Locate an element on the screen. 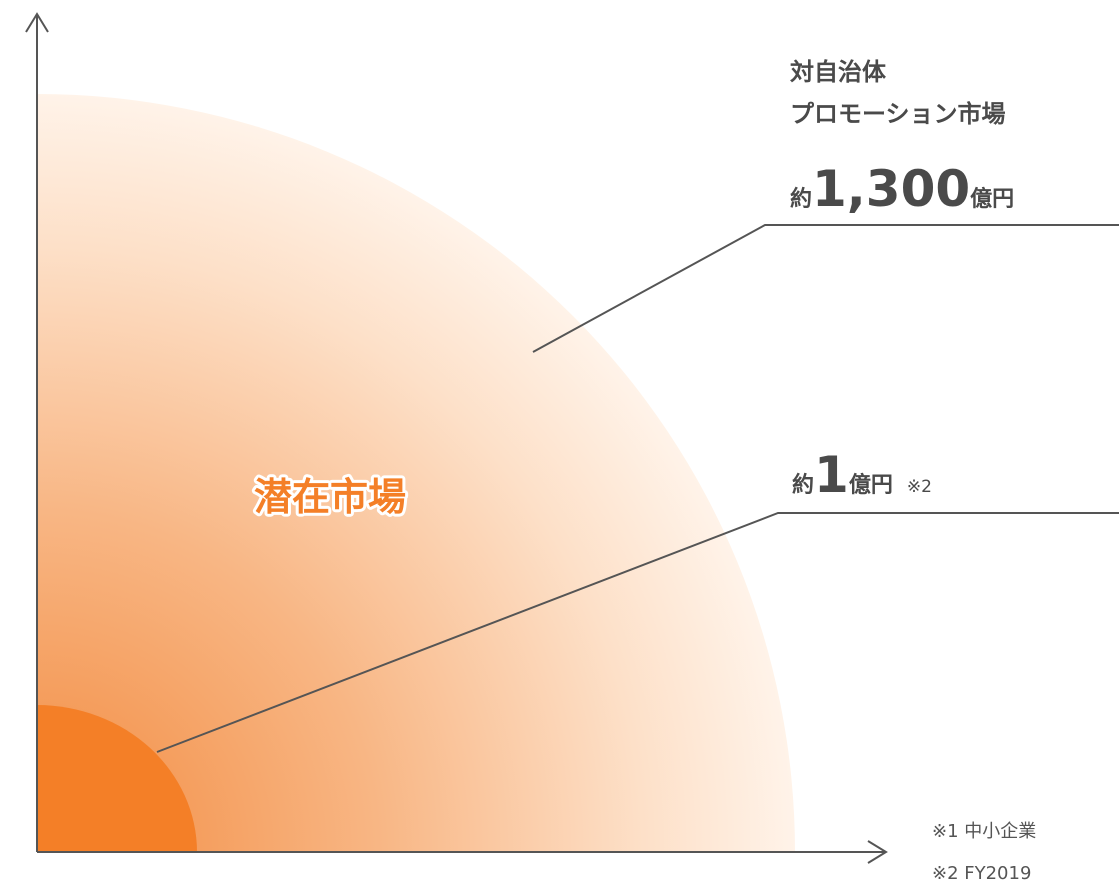  market-size: 約1,300億円 is located at coordinates (902, 189).